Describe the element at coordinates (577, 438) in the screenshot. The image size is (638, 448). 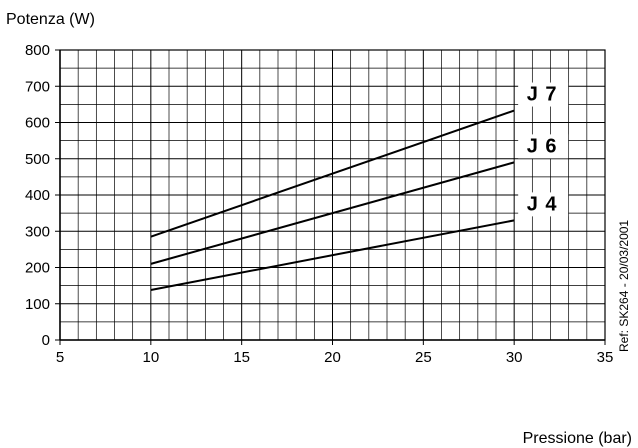
I see `x-axis-title: Pressione (bar)` at that location.